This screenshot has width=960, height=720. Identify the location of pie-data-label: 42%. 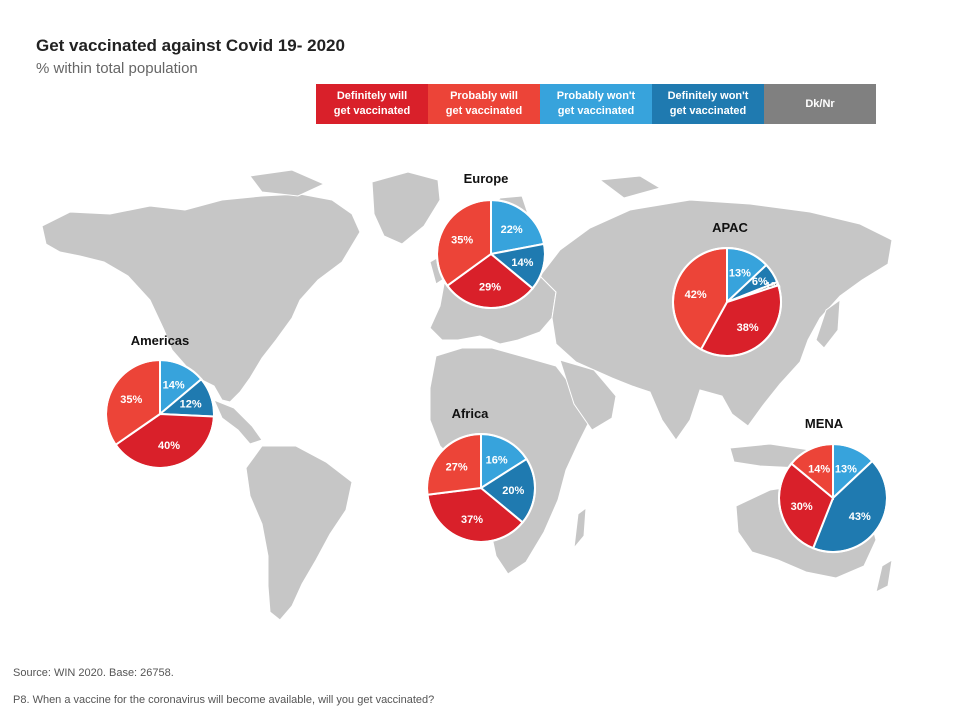
(696, 295).